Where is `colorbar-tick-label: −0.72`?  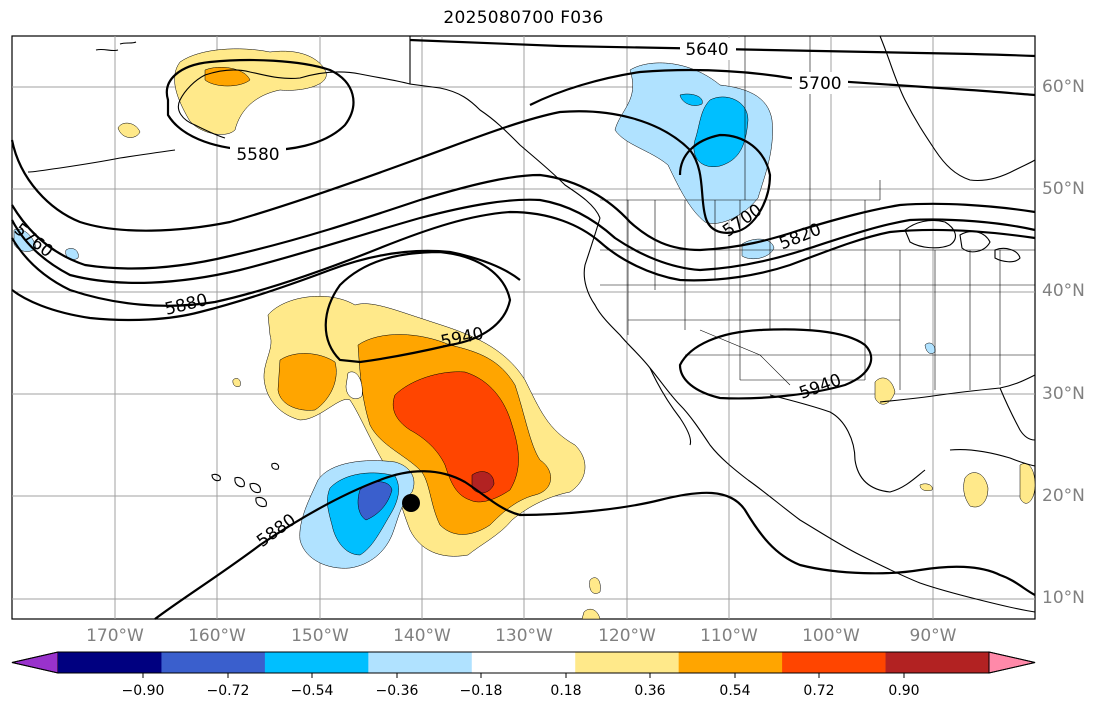 colorbar-tick-label: −0.72 is located at coordinates (228, 691).